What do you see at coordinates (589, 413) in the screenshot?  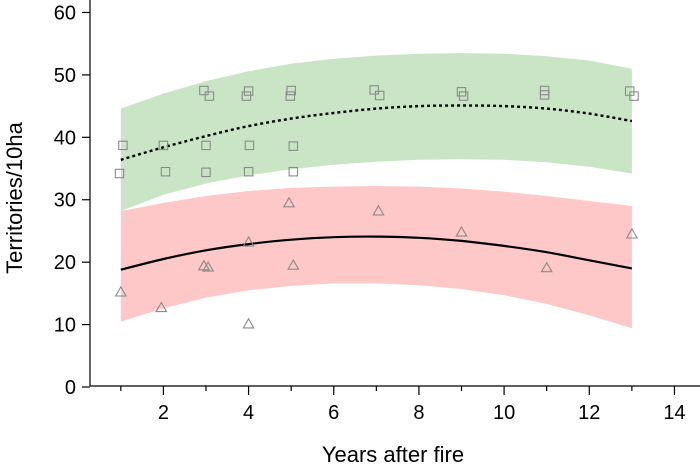 I see `x-tick-label: 12` at bounding box center [589, 413].